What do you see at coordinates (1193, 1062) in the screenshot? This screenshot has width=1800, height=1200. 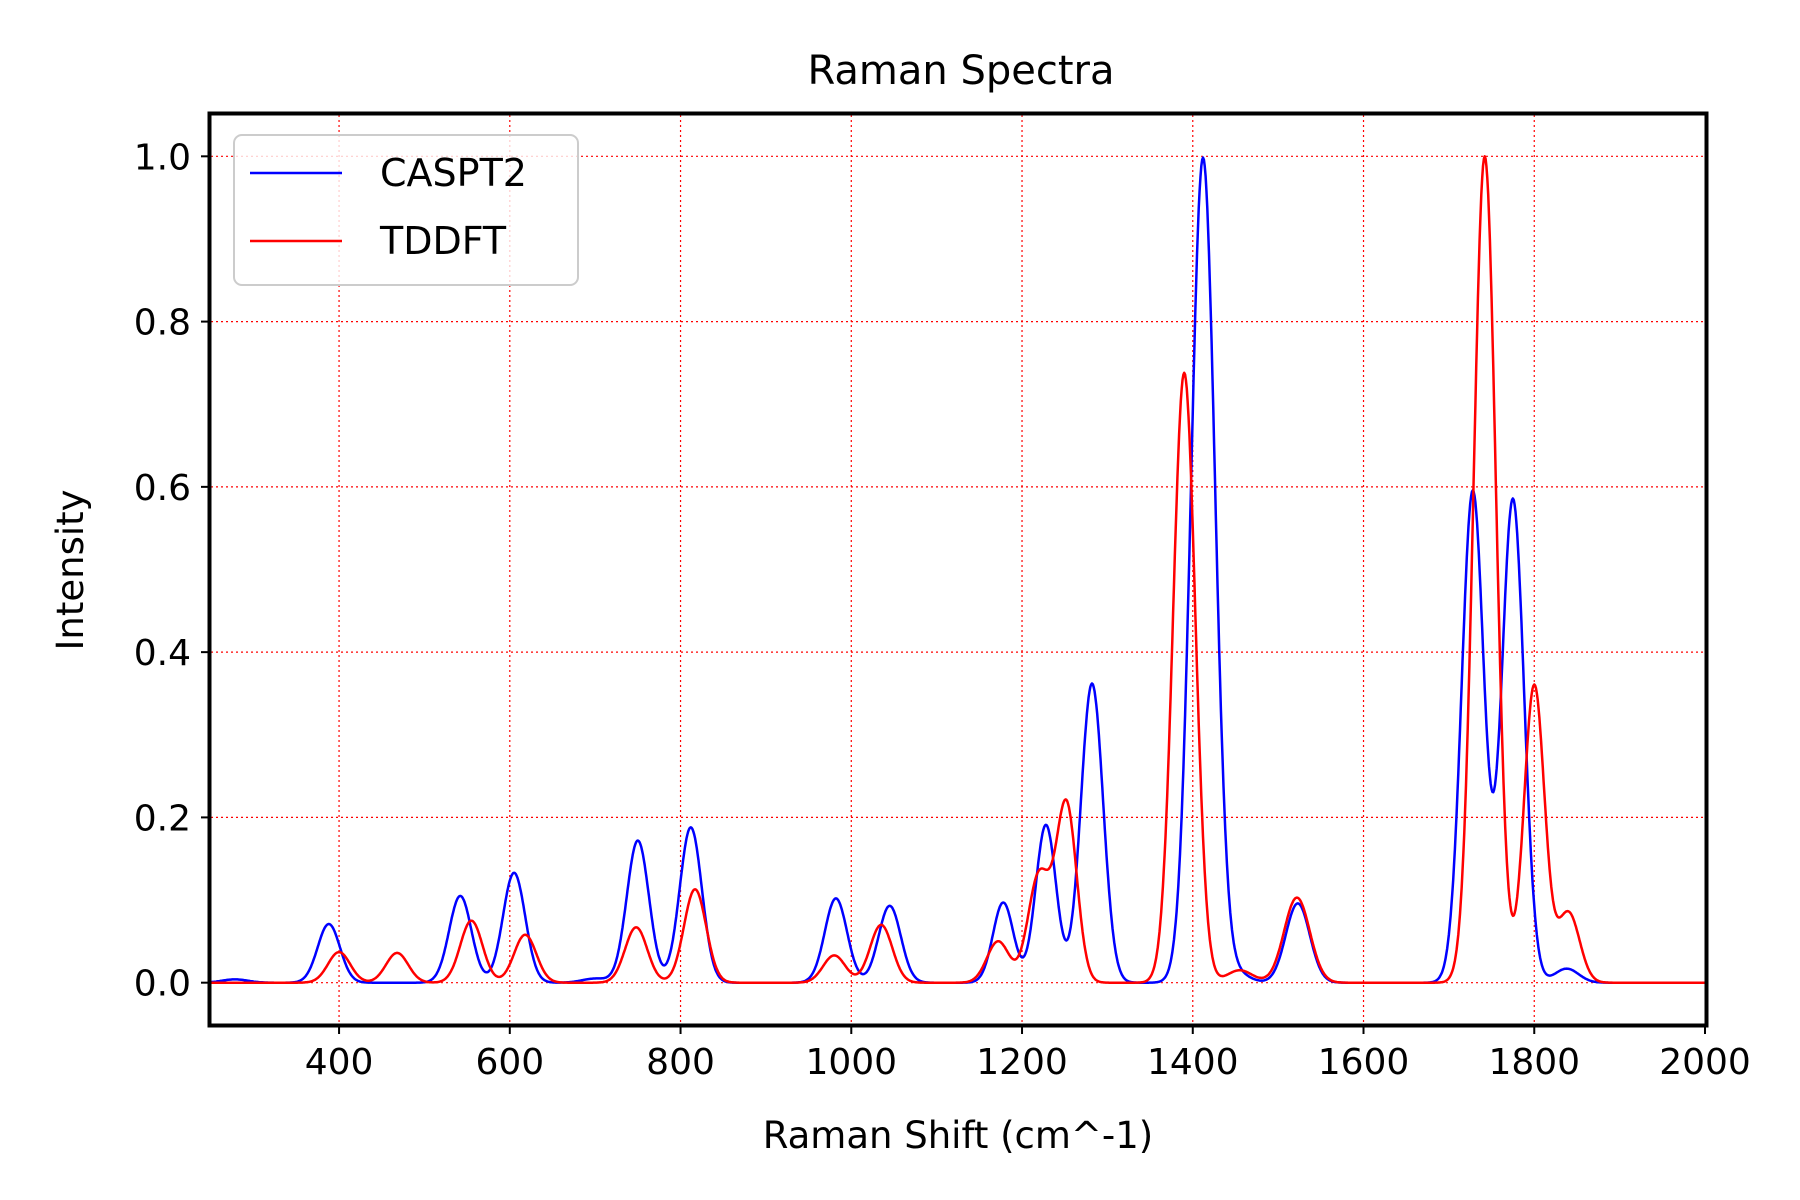 I see `x-tick-label: 1400` at bounding box center [1193, 1062].